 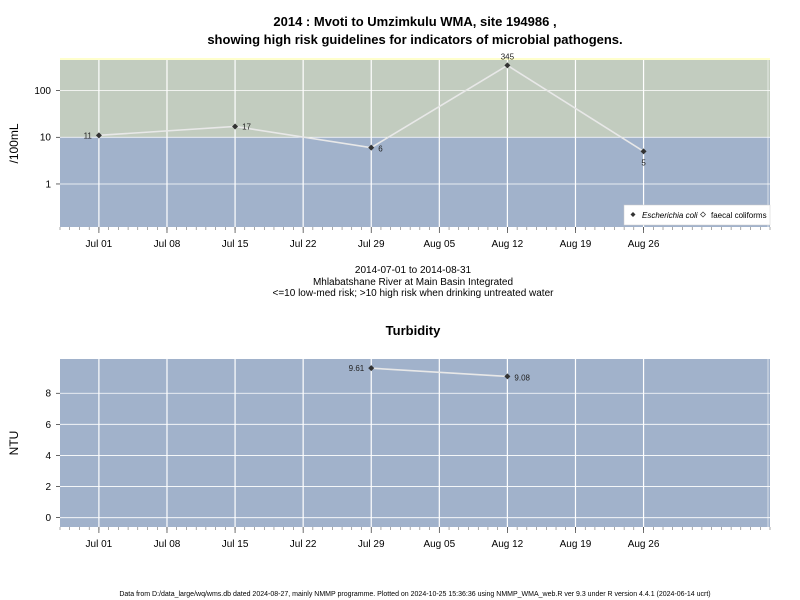 I want to click on ecoli-data-labels: 11 17 6 345 5, so click(x=365, y=109).